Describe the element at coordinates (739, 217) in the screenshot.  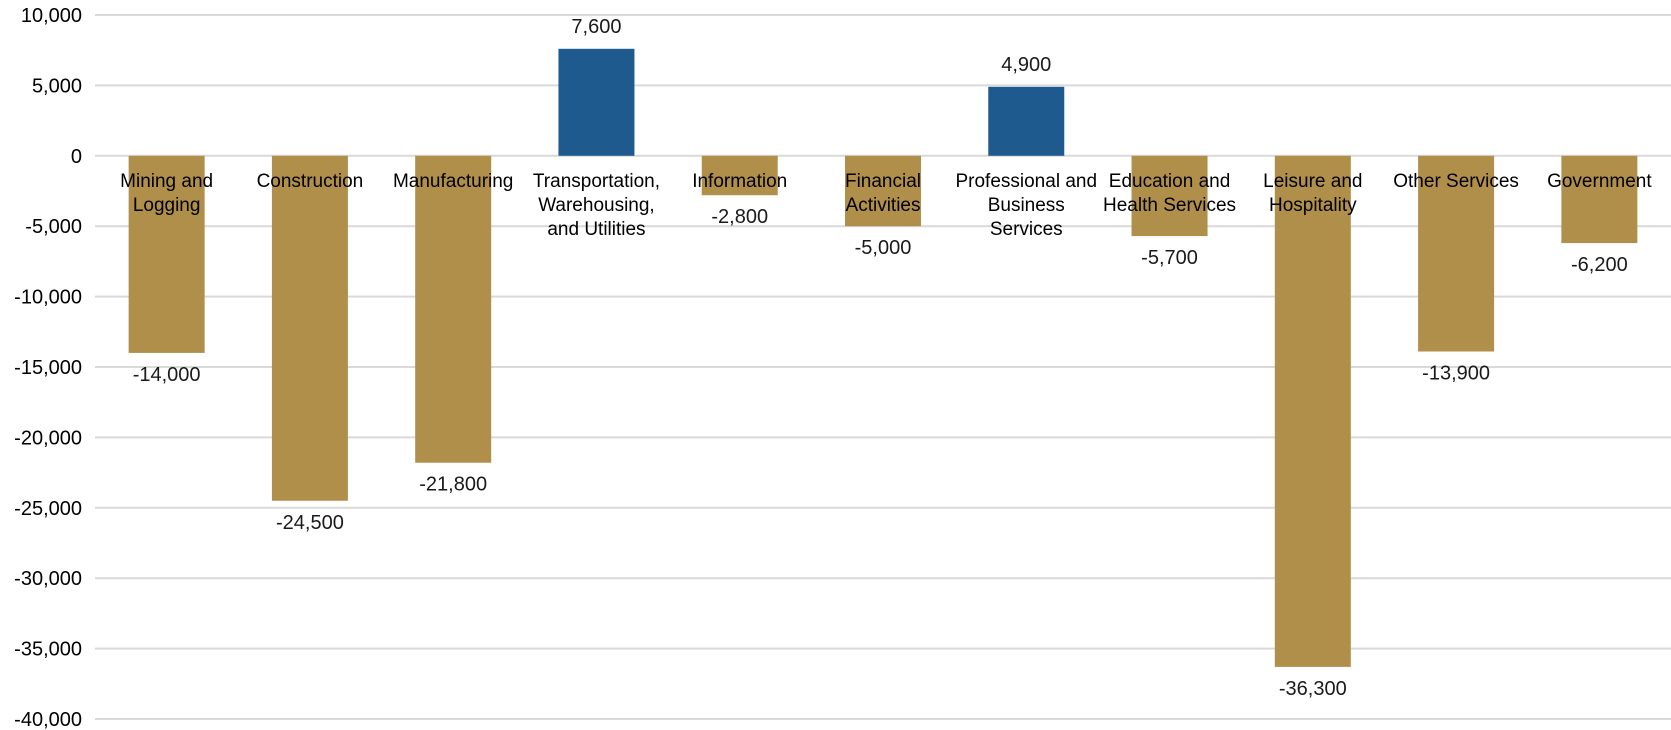
I see `data-label: -2,800` at that location.